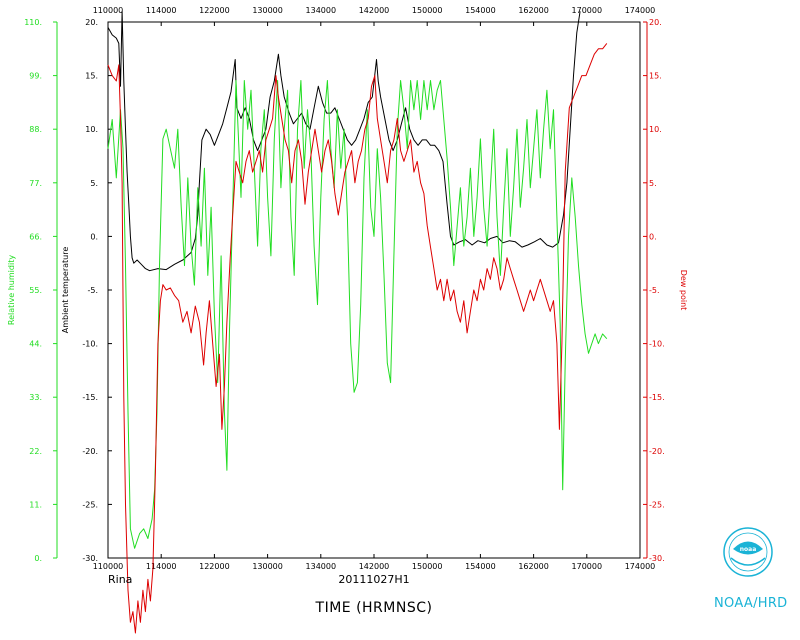  I want to click on rh-tick-label: 11., so click(35, 504).